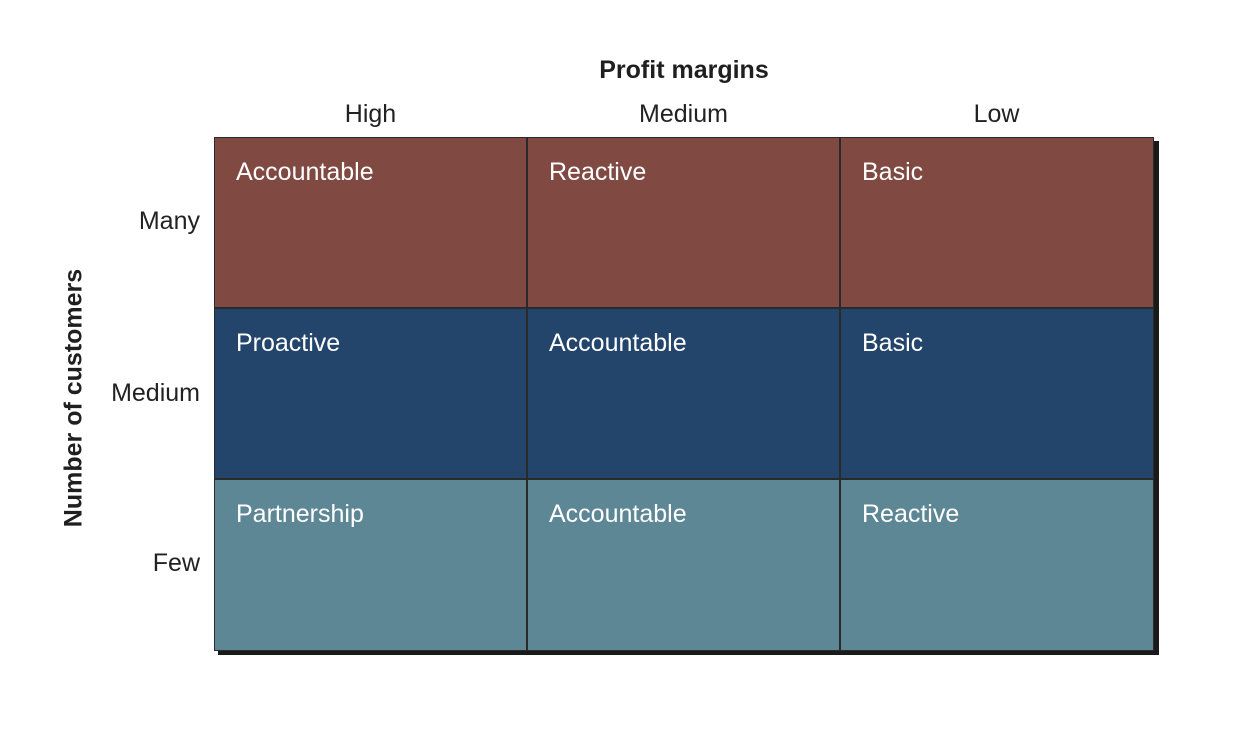 The height and width of the screenshot is (748, 1254). What do you see at coordinates (996, 114) in the screenshot?
I see `column-header-low: Low` at bounding box center [996, 114].